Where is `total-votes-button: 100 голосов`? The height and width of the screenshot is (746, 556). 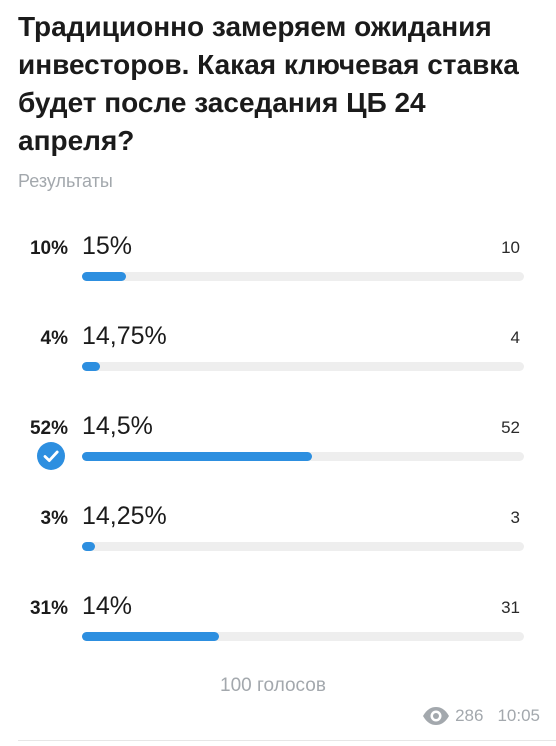
total-votes-button: 100 голосов is located at coordinates (273, 685).